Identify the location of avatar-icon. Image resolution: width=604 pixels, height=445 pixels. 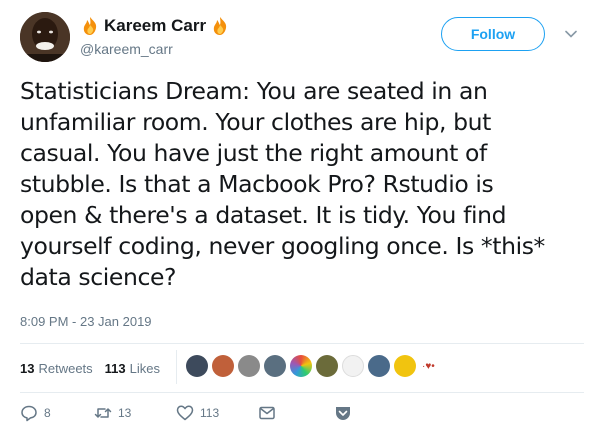
(45, 37).